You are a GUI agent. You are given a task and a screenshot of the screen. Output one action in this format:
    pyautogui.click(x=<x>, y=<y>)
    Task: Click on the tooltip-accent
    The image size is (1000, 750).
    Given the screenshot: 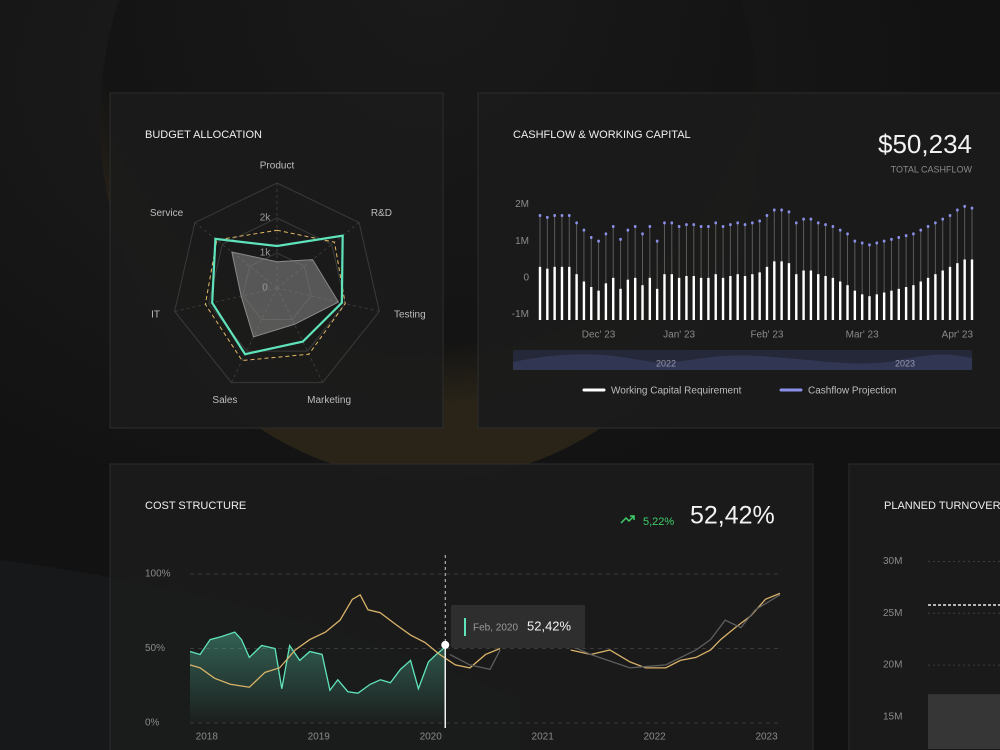 What is the action you would take?
    pyautogui.click(x=465, y=627)
    